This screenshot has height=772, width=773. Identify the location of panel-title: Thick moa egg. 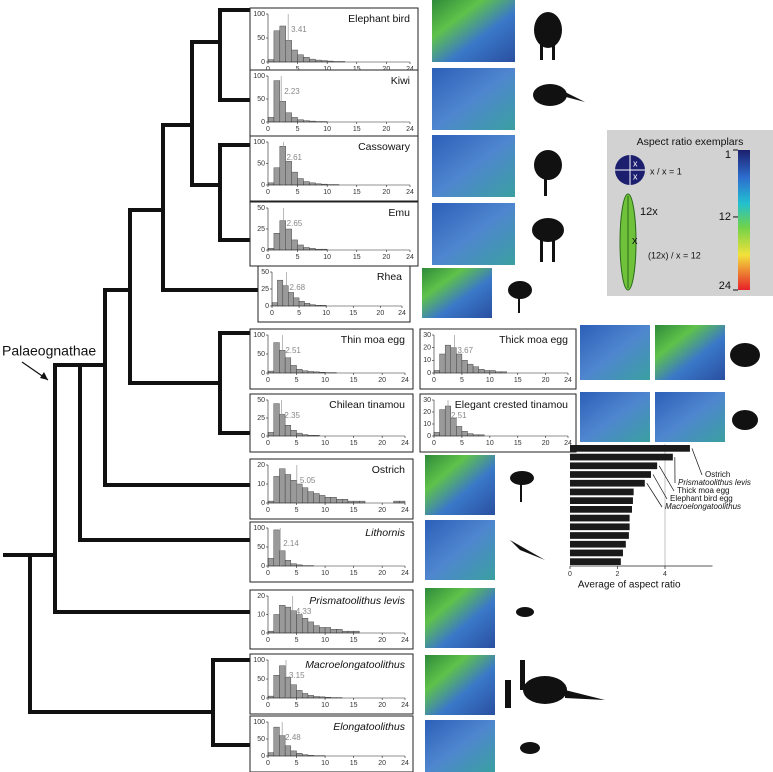
(533, 340).